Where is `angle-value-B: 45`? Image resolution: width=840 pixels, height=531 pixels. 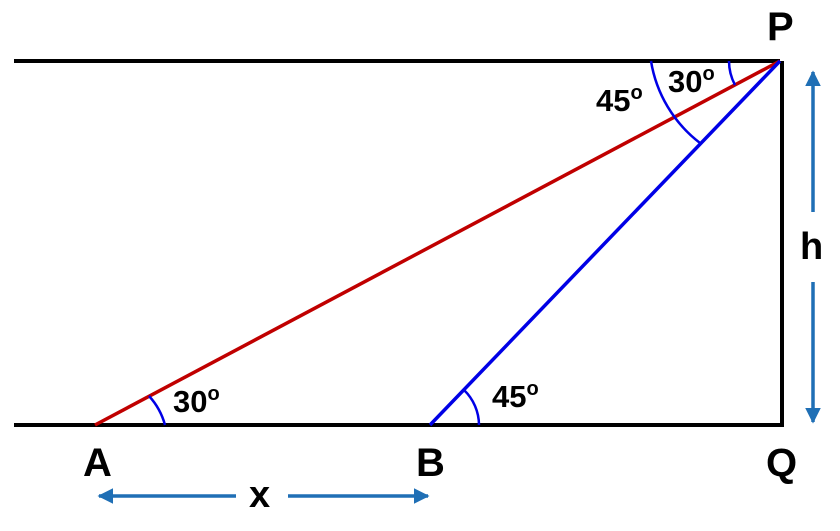 angle-value-B: 45 is located at coordinates (509, 396).